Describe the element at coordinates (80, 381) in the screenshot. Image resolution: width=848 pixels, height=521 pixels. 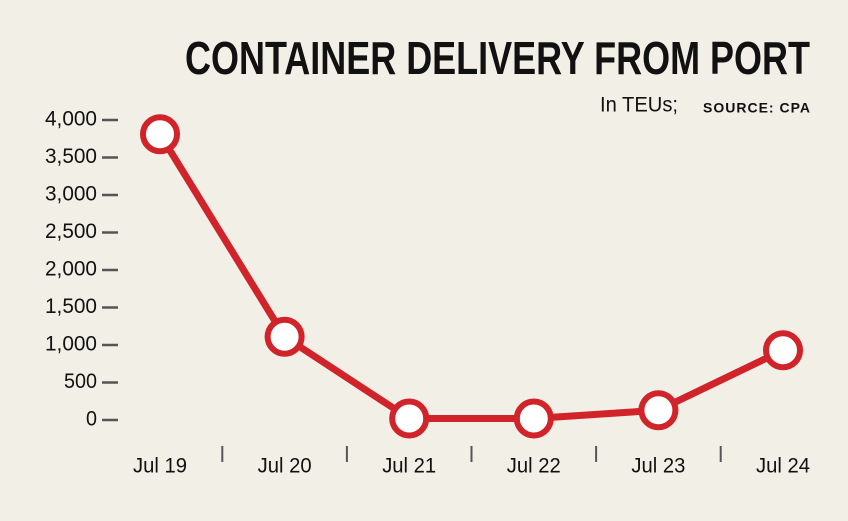
I see `y-tick-label: 500` at that location.